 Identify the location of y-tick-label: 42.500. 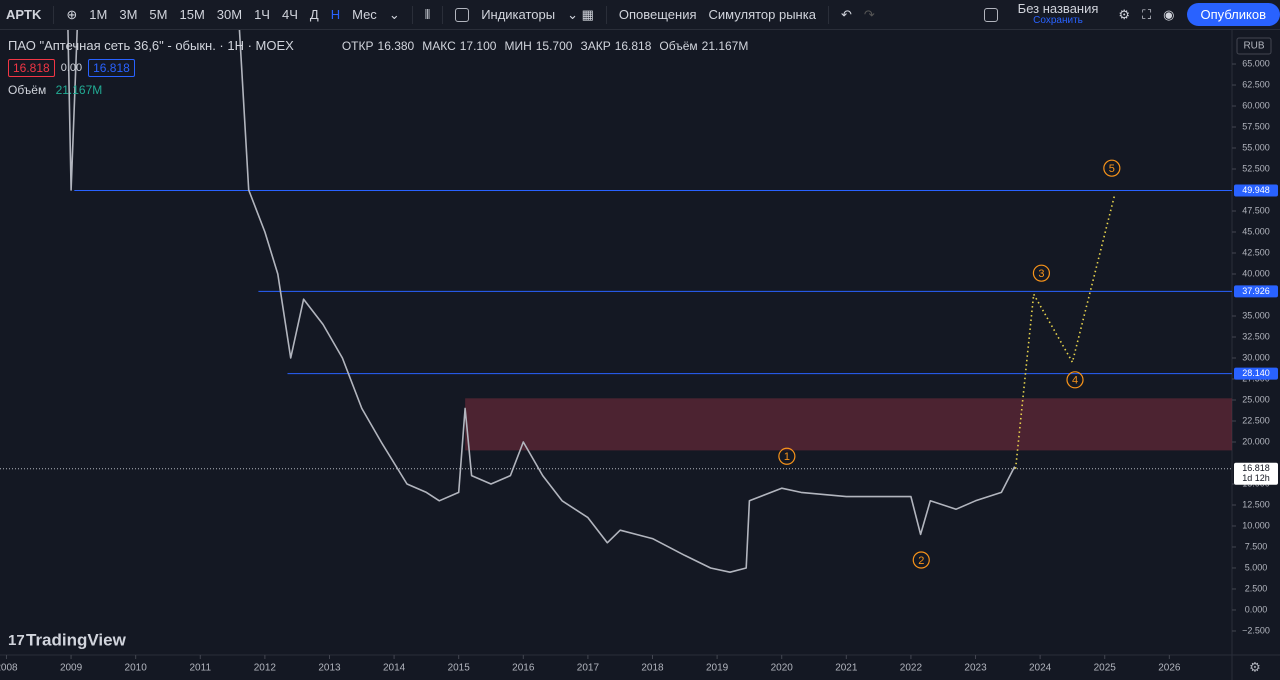
(1256, 252).